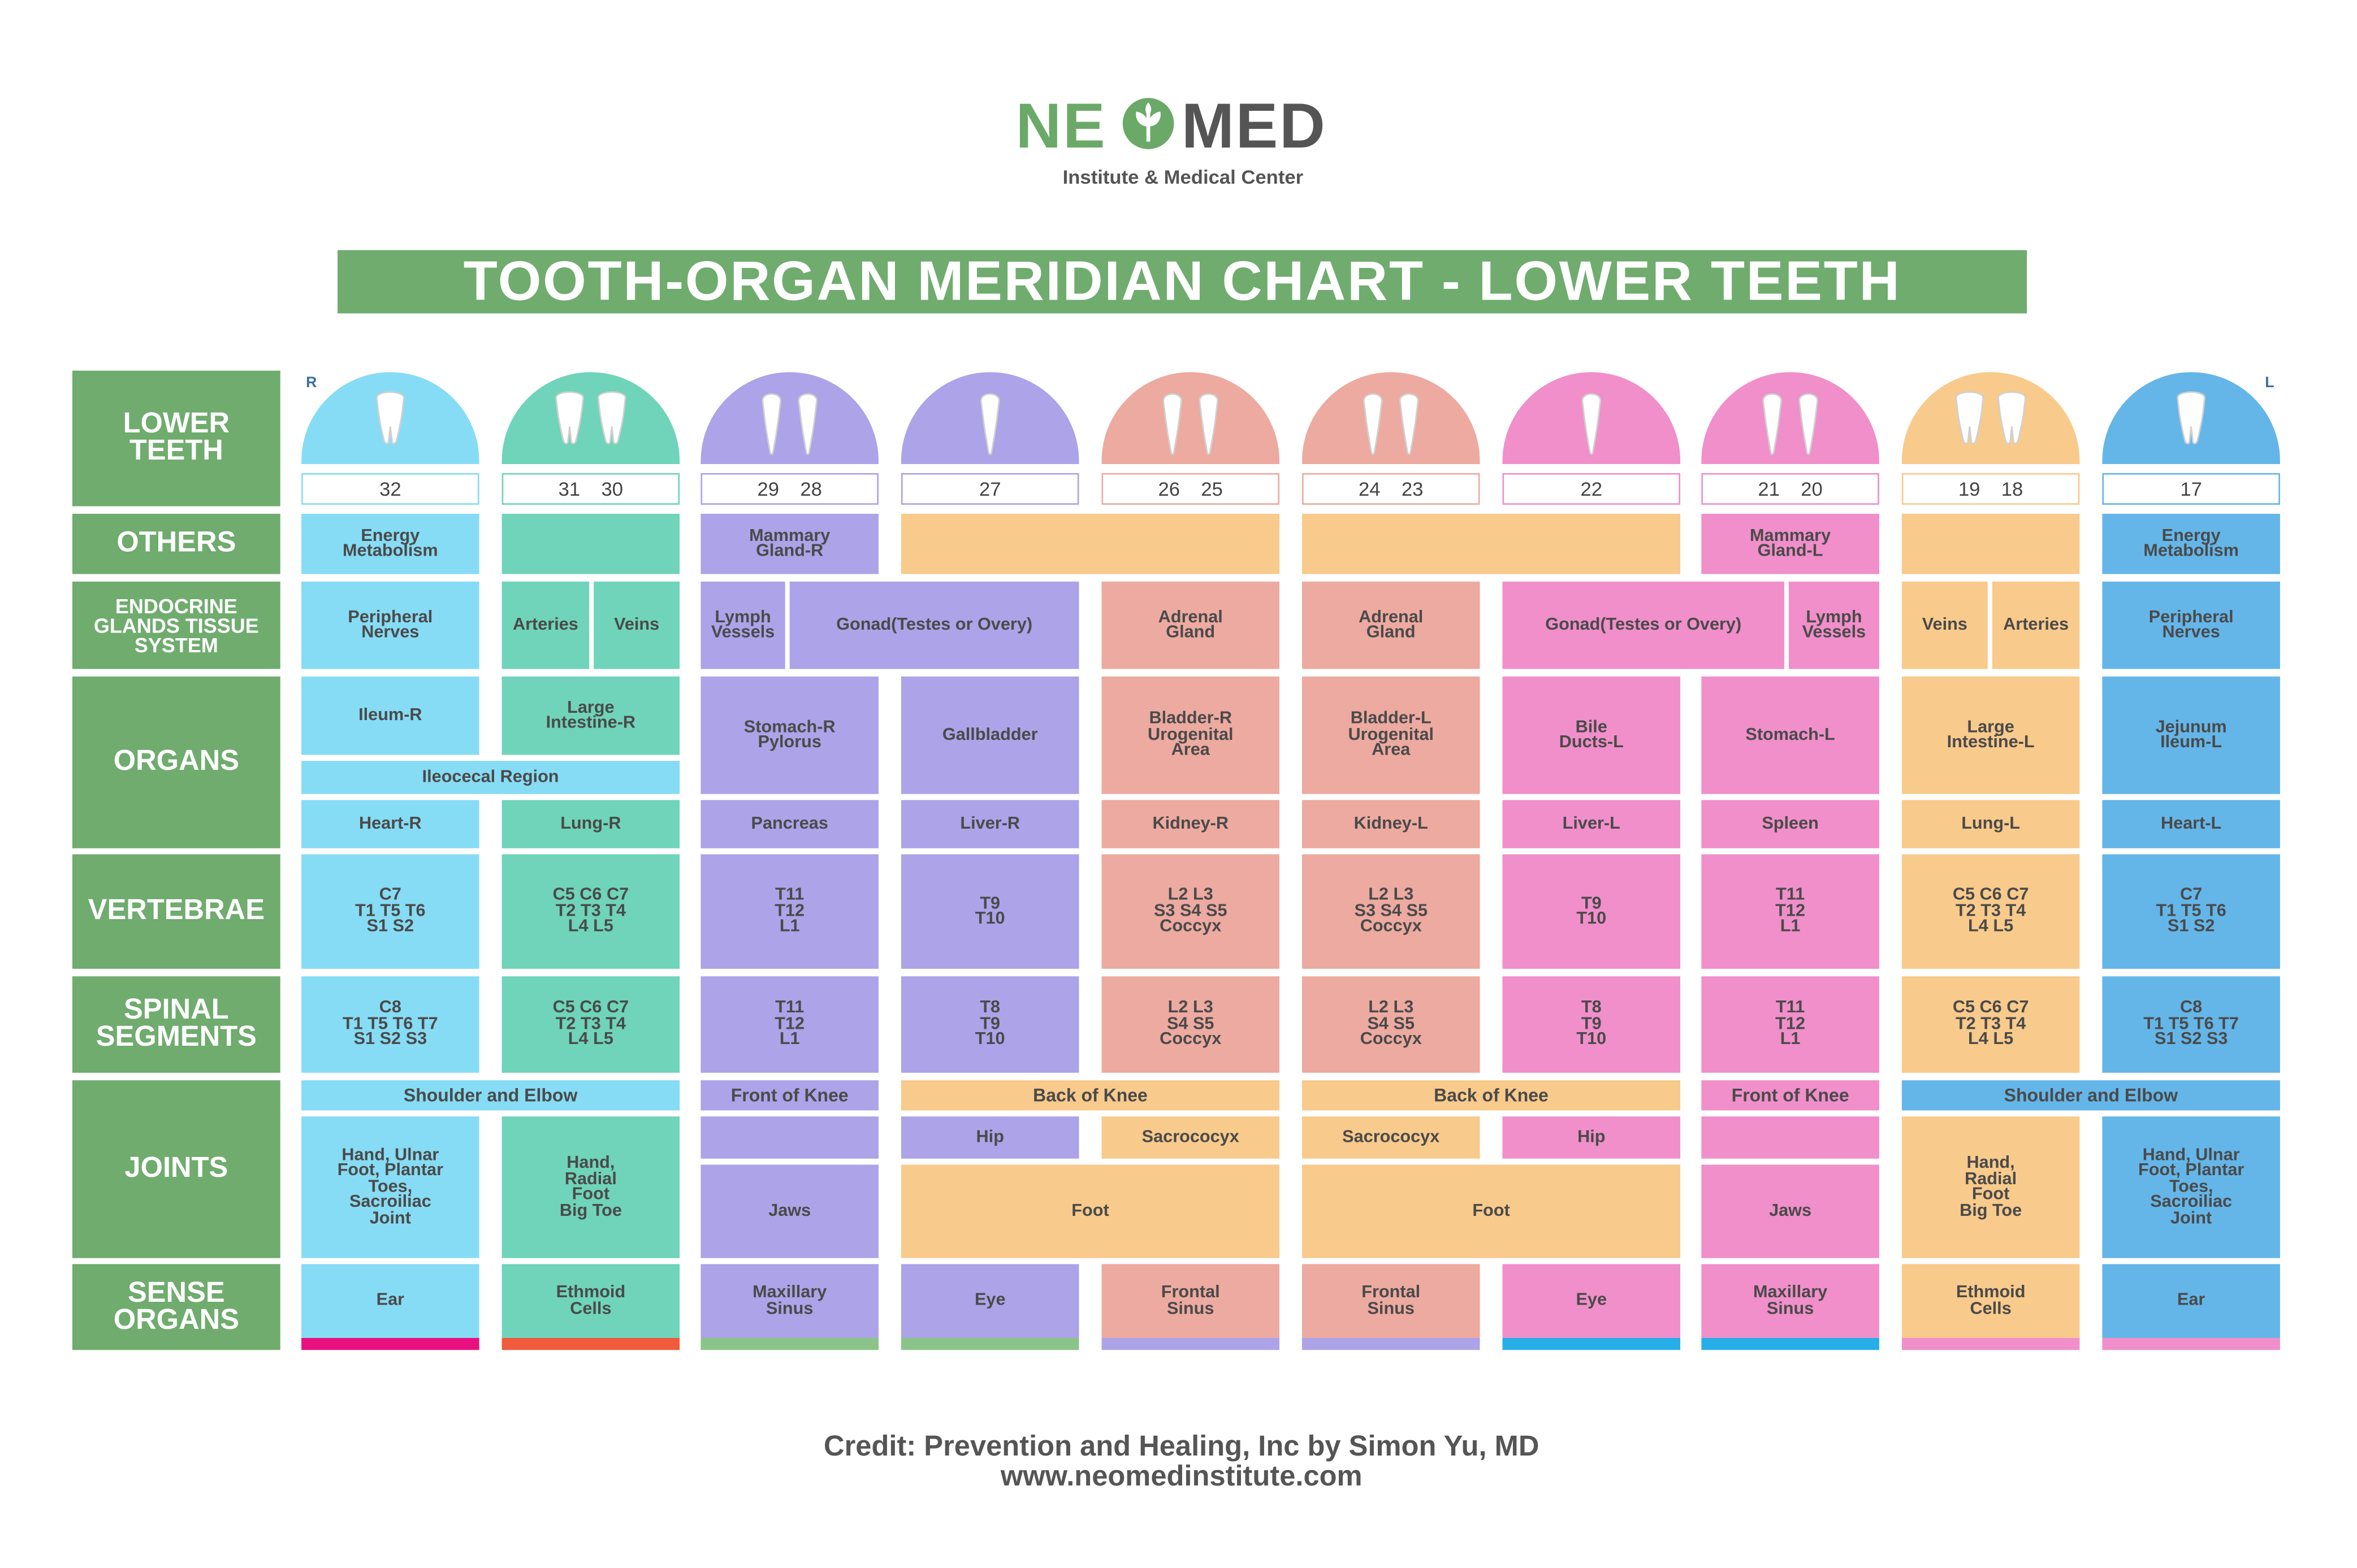 Image resolution: width=2357 pixels, height=1568 pixels. What do you see at coordinates (990, 735) in the screenshot?
I see `organ-cell: Gallbladder` at bounding box center [990, 735].